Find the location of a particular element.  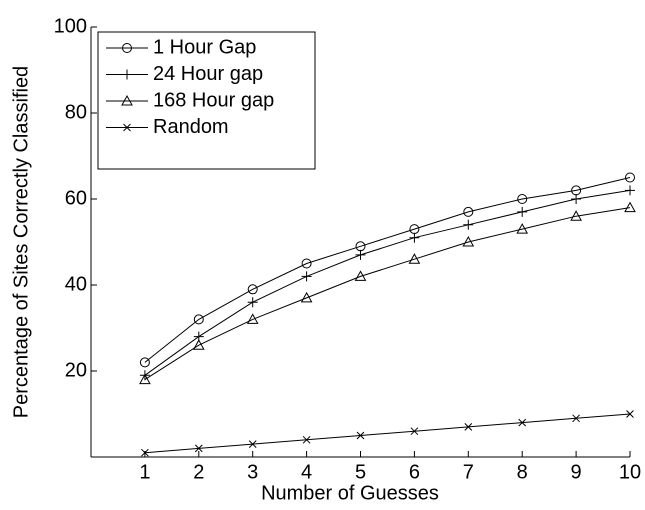

x-tick-label: 2 is located at coordinates (198, 472).